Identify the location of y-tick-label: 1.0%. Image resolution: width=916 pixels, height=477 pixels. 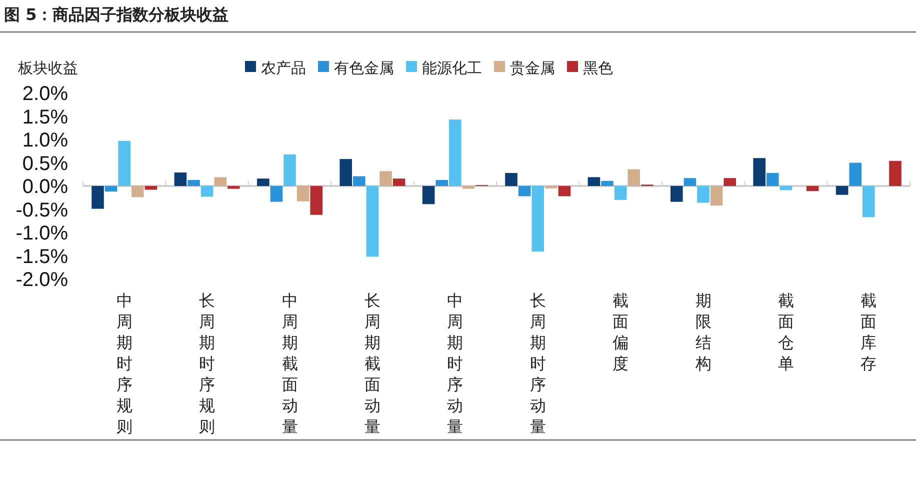
(45, 141).